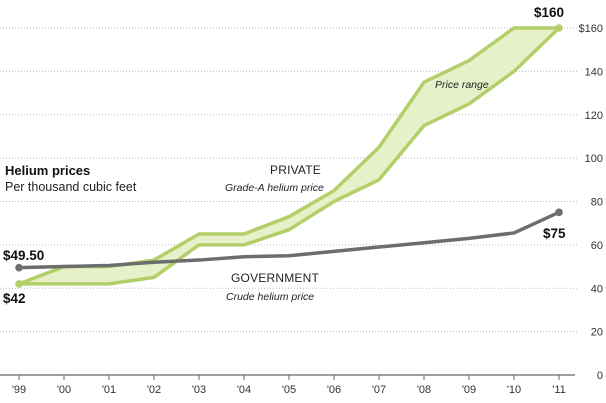 This screenshot has height=403, width=606. What do you see at coordinates (289, 390) in the screenshot?
I see `x-tick-label-6: '05` at bounding box center [289, 390].